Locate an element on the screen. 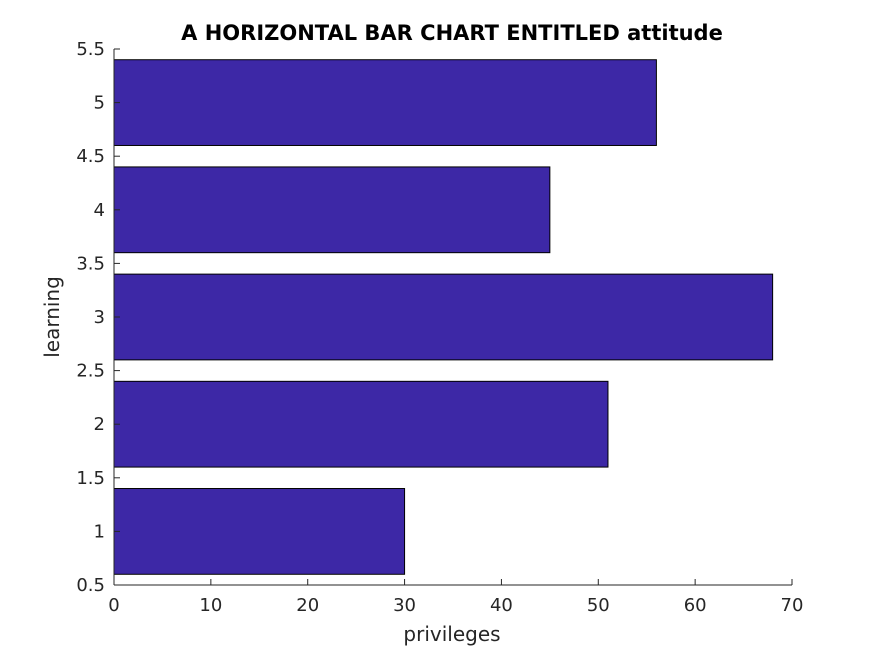  y-tick-label: 2 is located at coordinates (99, 424).